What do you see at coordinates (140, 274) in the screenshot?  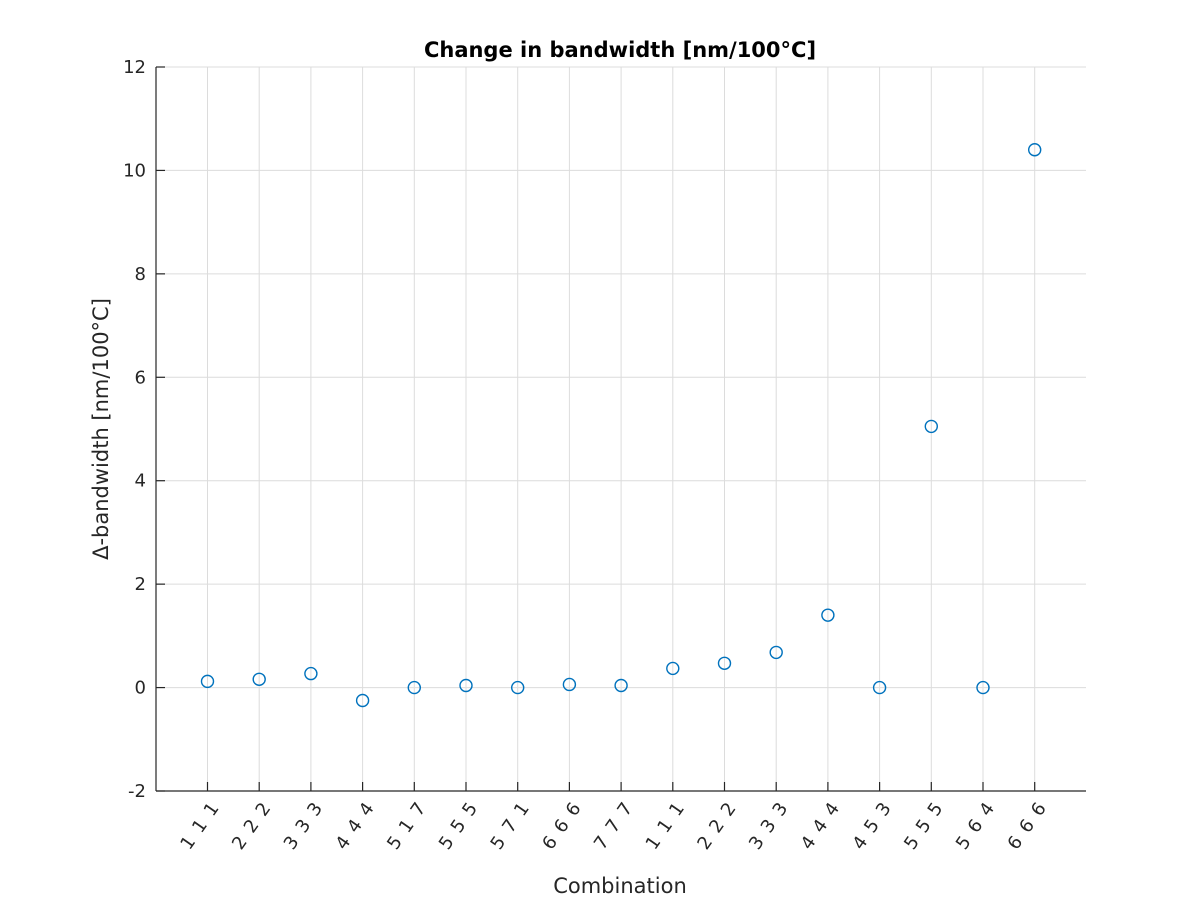 I see `y-tick-label: 8` at bounding box center [140, 274].